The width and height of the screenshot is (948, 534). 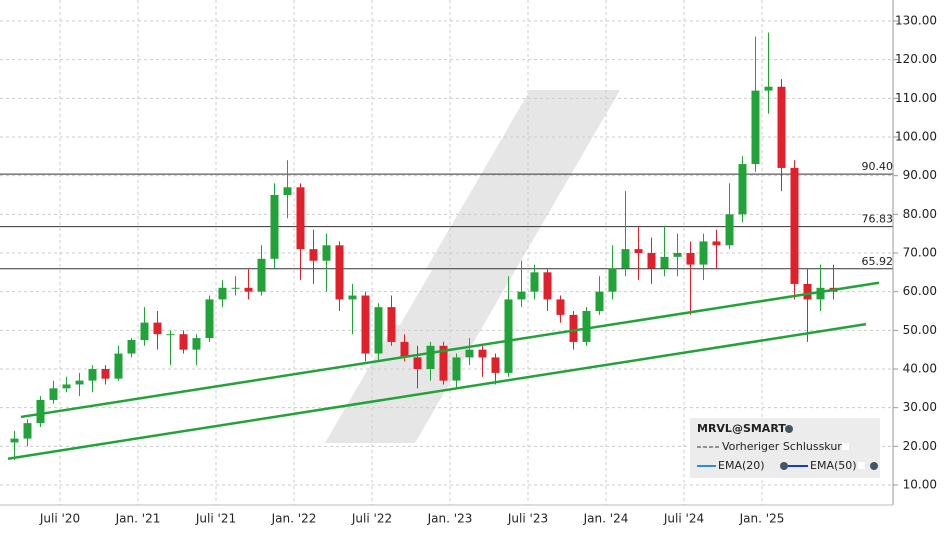 What do you see at coordinates (916, 21) in the screenshot?
I see `y-tick-label: 130.00` at bounding box center [916, 21].